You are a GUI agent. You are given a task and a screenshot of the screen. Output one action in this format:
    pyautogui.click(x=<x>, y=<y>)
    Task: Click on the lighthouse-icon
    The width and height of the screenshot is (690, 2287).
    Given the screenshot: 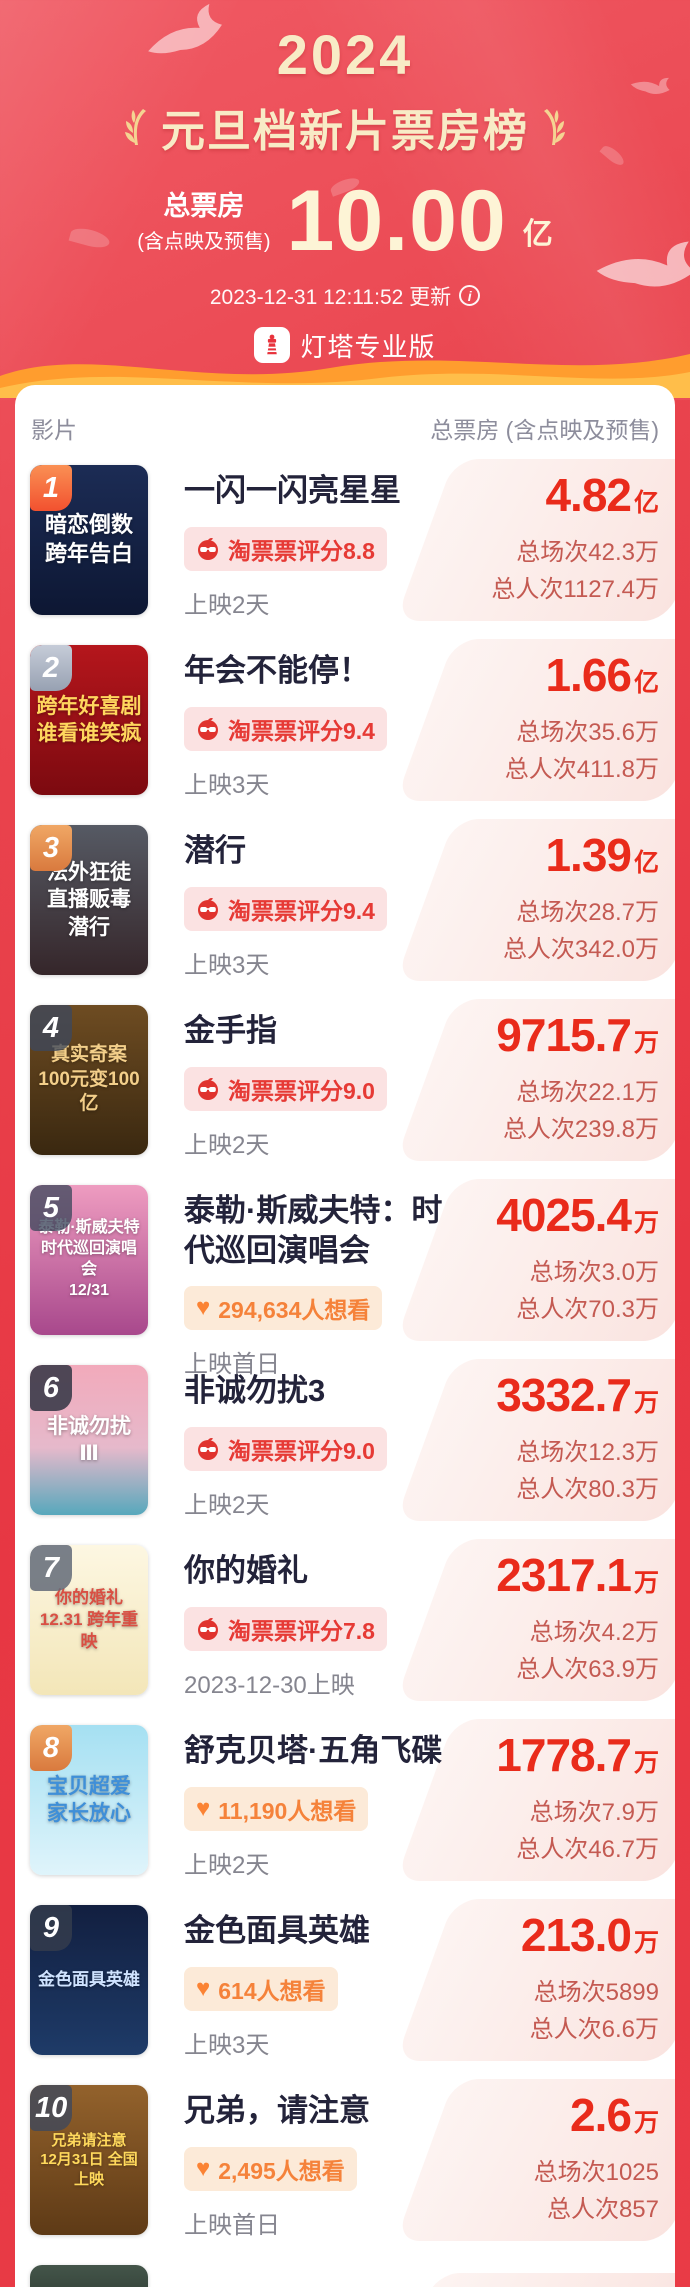 What is the action you would take?
    pyautogui.click(x=272, y=345)
    